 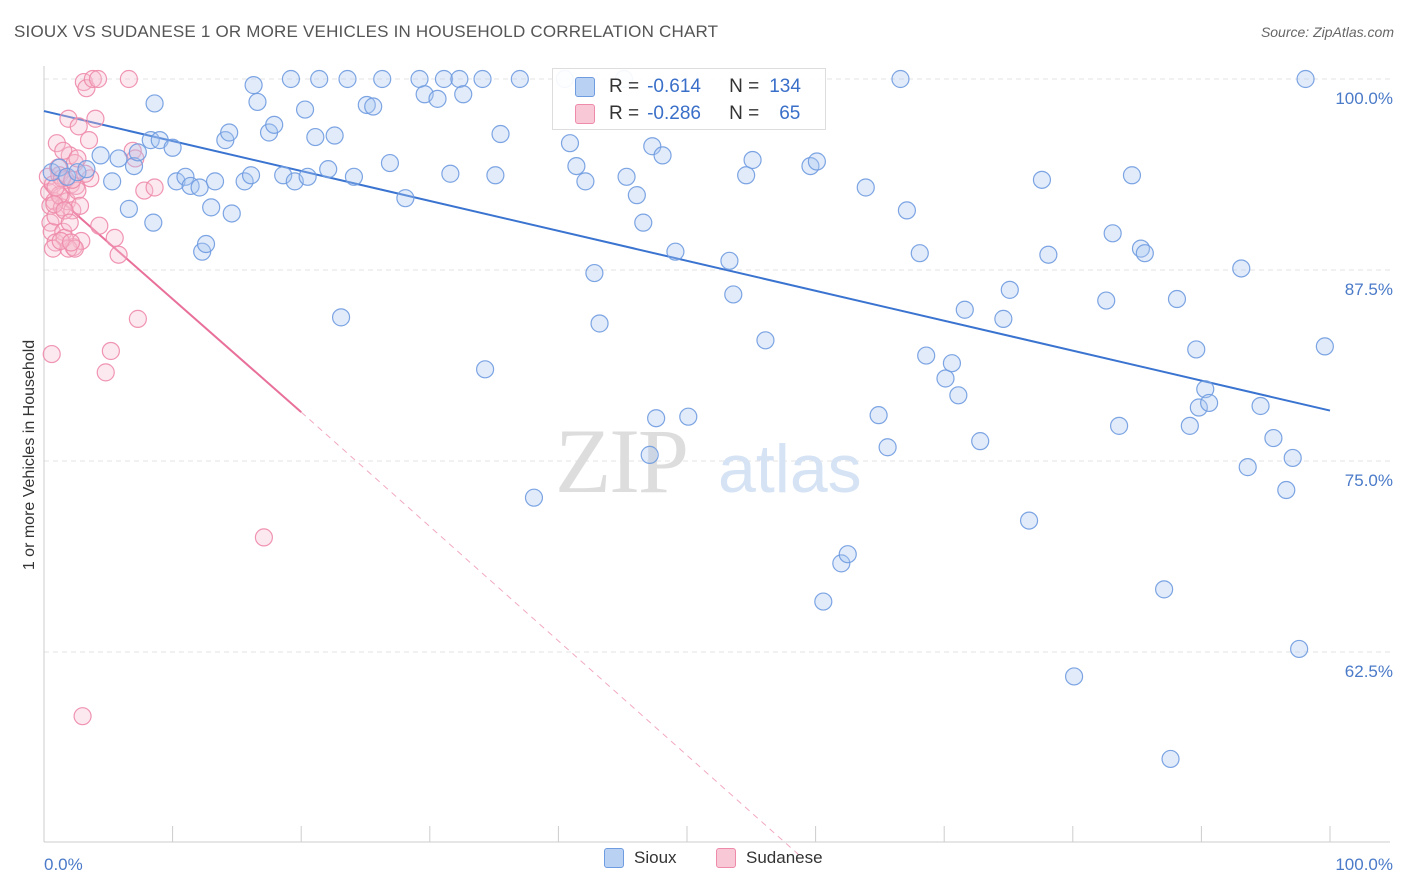 I want to click on legend-item-sioux: Sioux, so click(x=640, y=858).